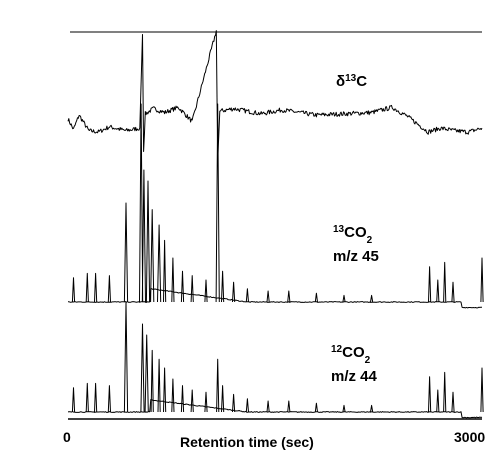 The width and height of the screenshot is (496, 460). Describe the element at coordinates (368, 360) in the screenshot. I see `co2-12-subscript: 2` at that location.